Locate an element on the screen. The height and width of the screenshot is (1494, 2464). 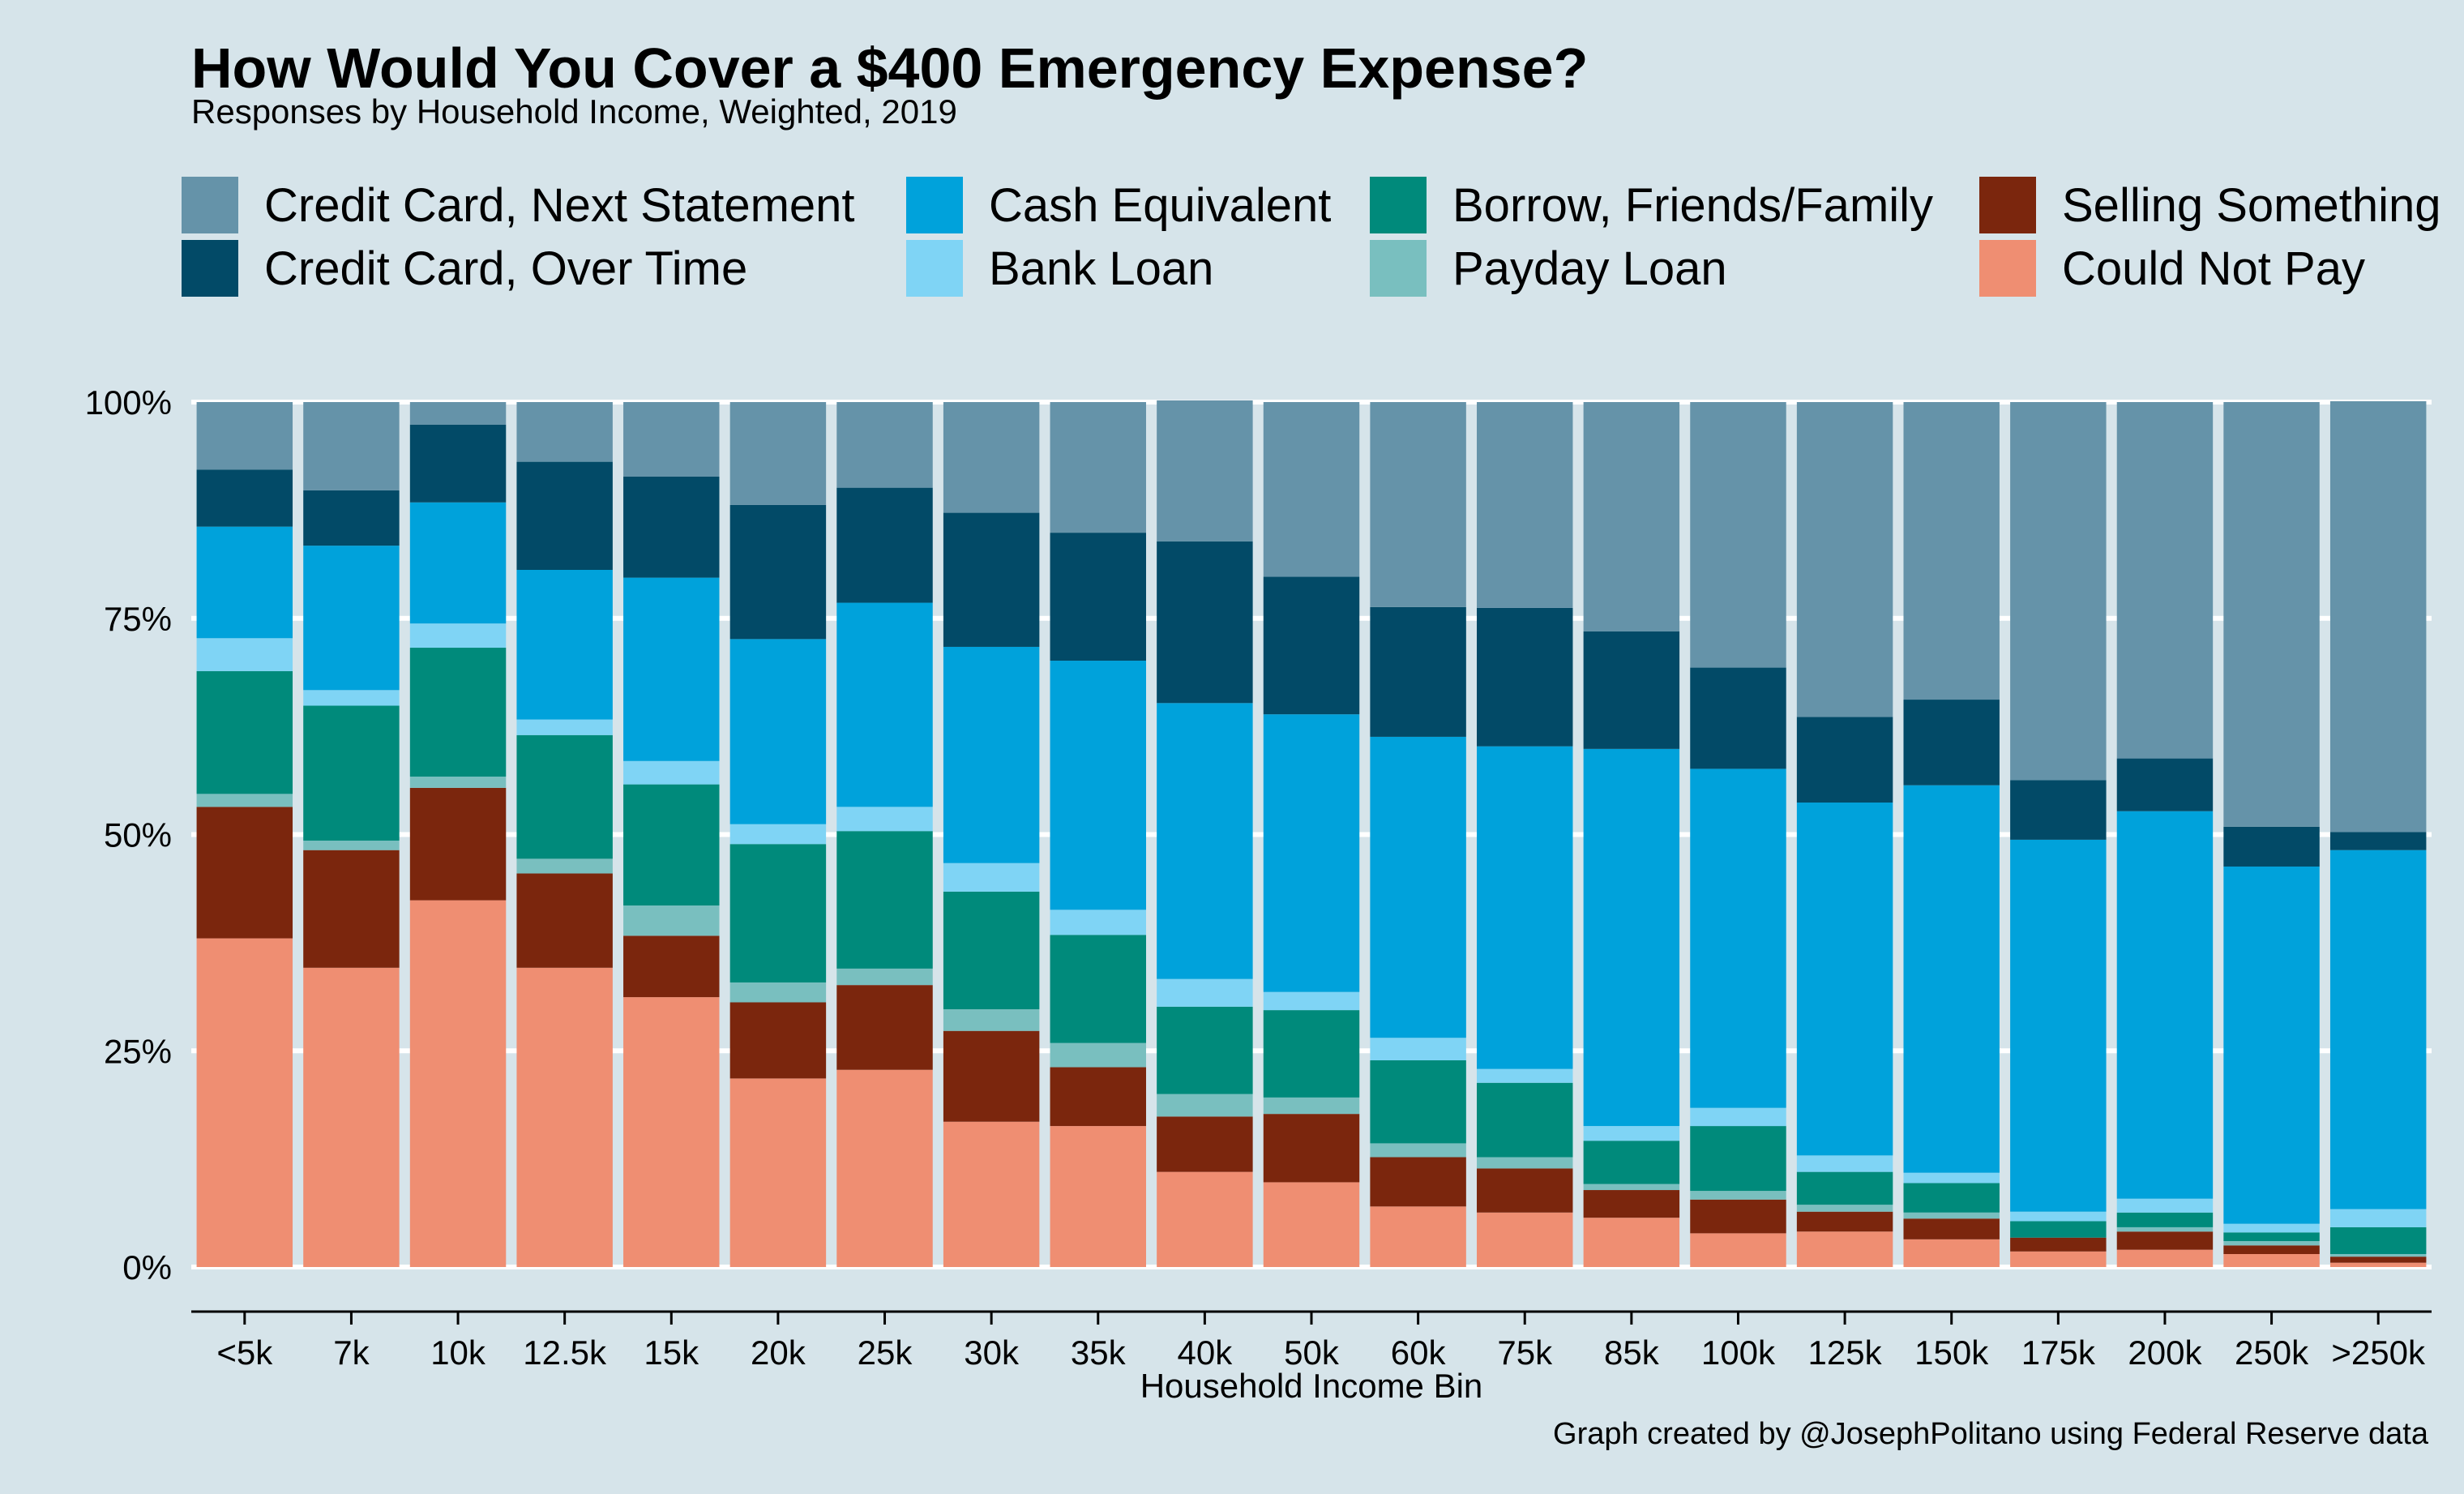
legend-label: Credit Card, Next Statement is located at coordinates (559, 205).